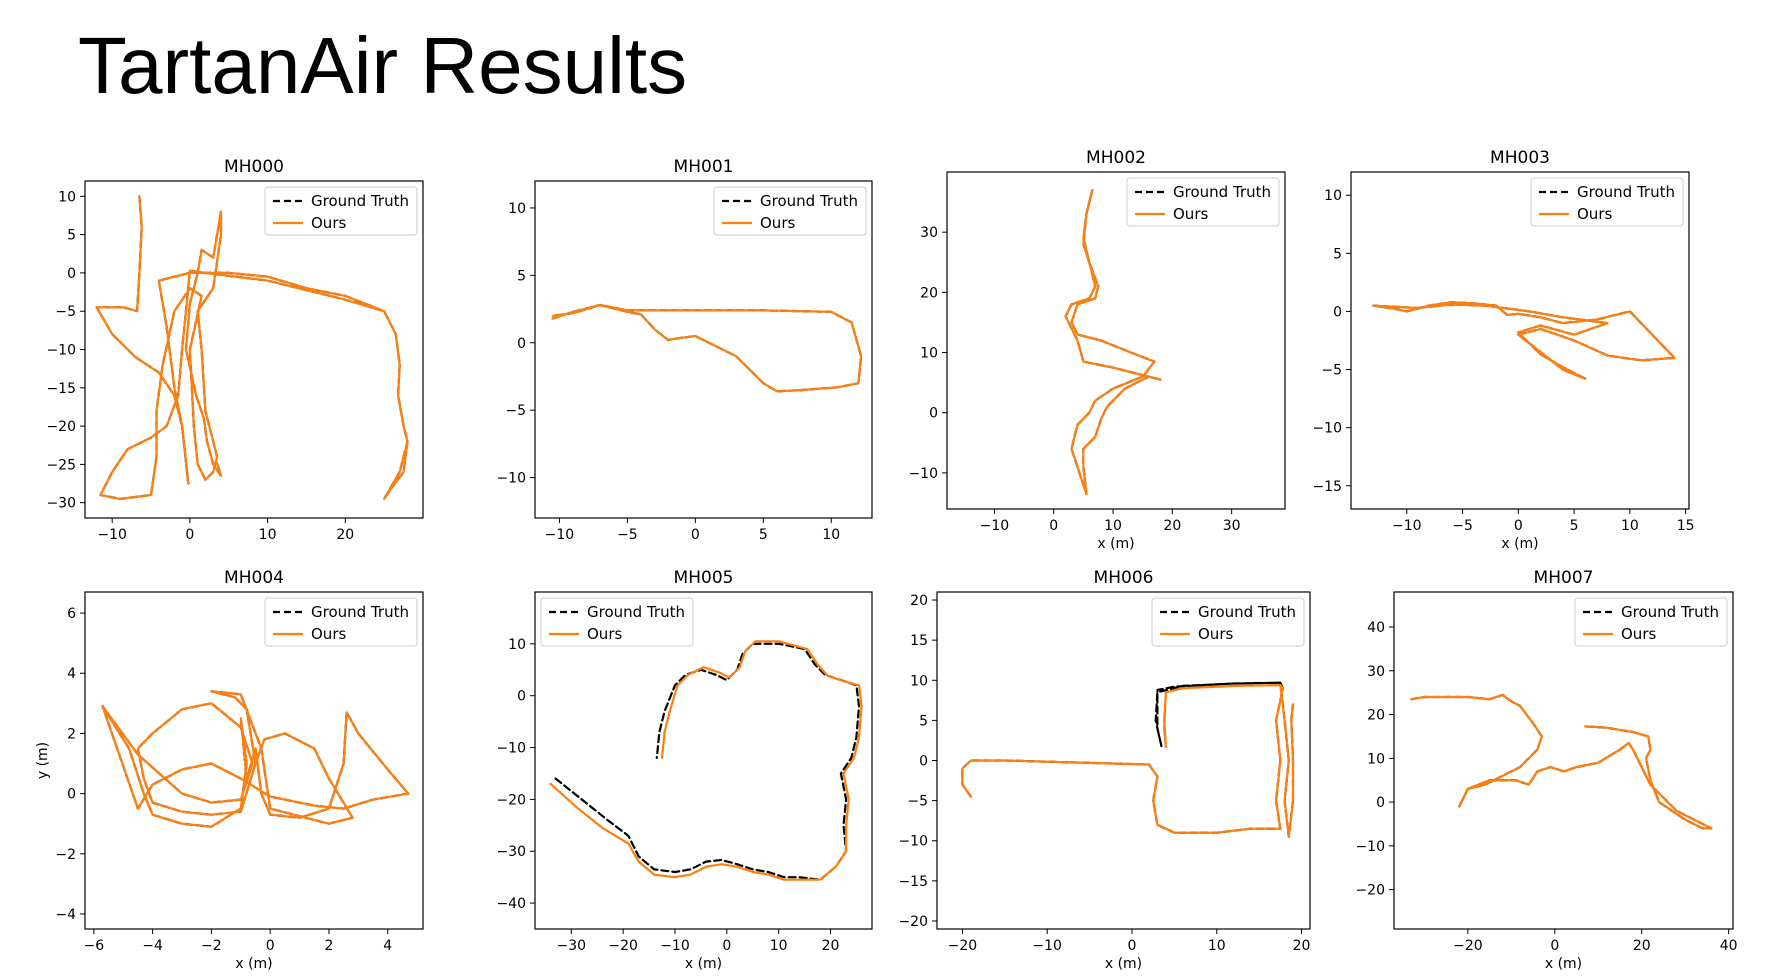  What do you see at coordinates (511, 904) in the screenshot?
I see `y-tick-label: −40` at bounding box center [511, 904].